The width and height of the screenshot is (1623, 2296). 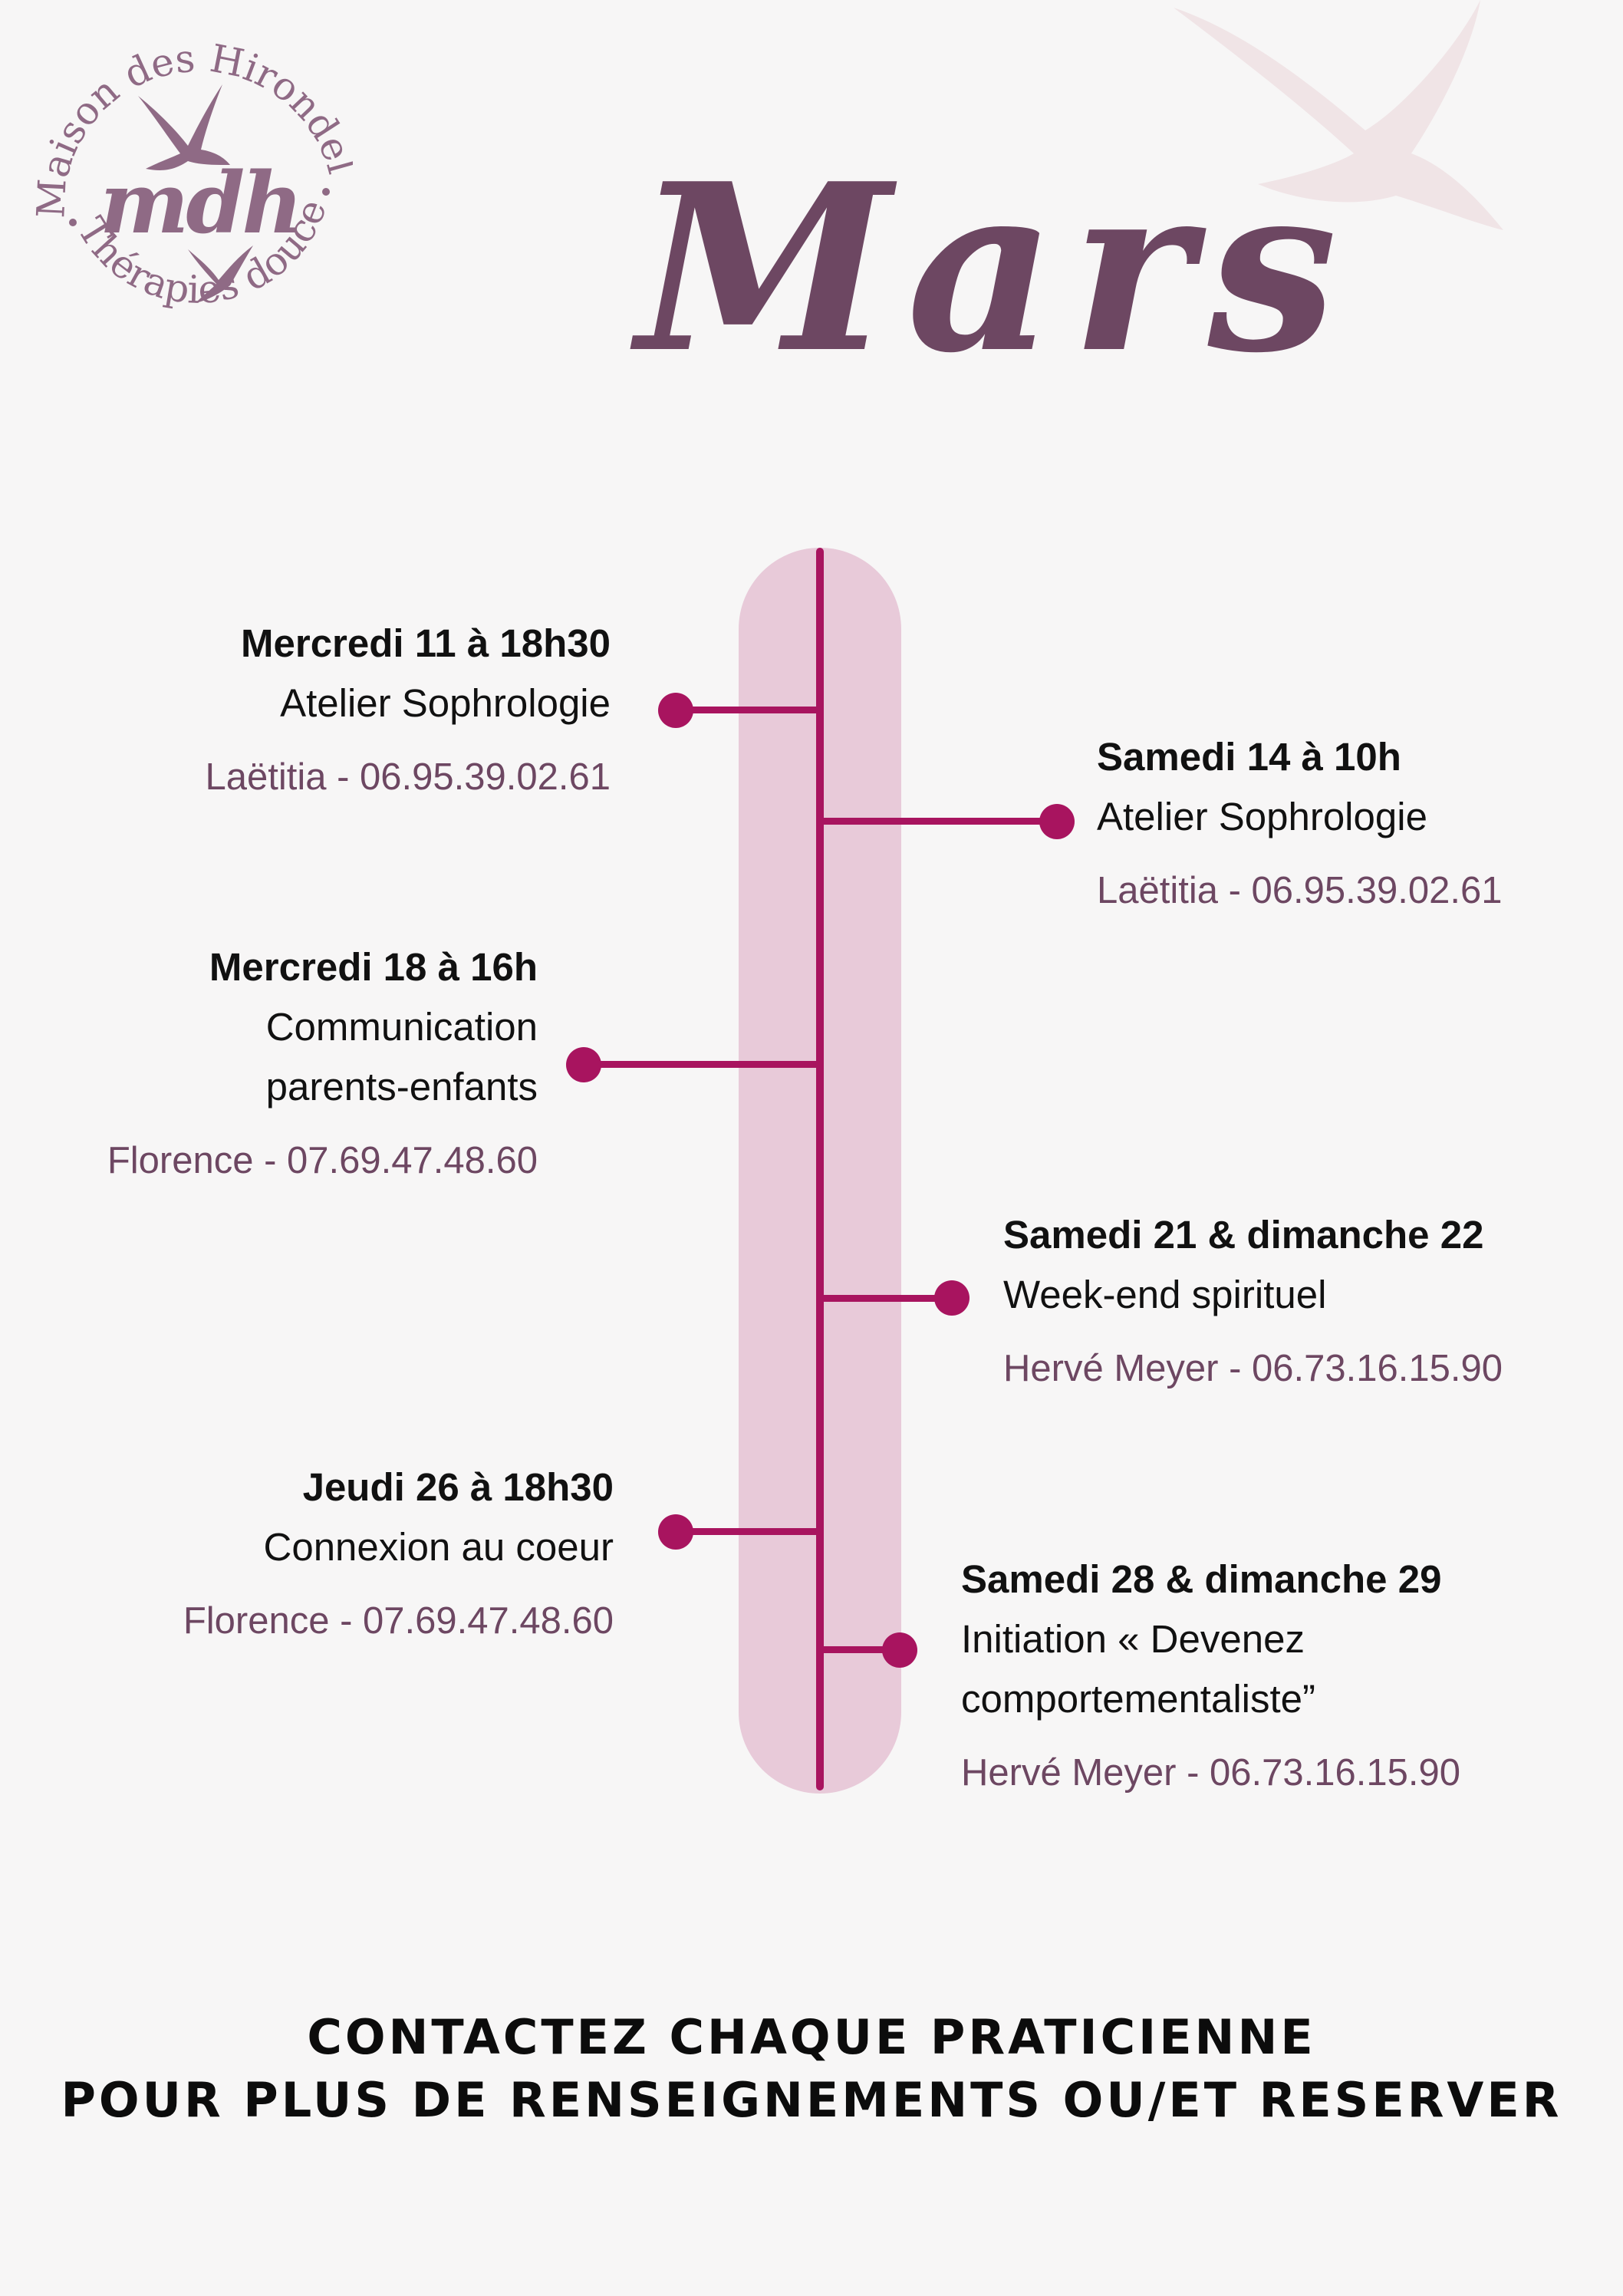 What do you see at coordinates (402, 1027) in the screenshot?
I see `event-title: Communication` at bounding box center [402, 1027].